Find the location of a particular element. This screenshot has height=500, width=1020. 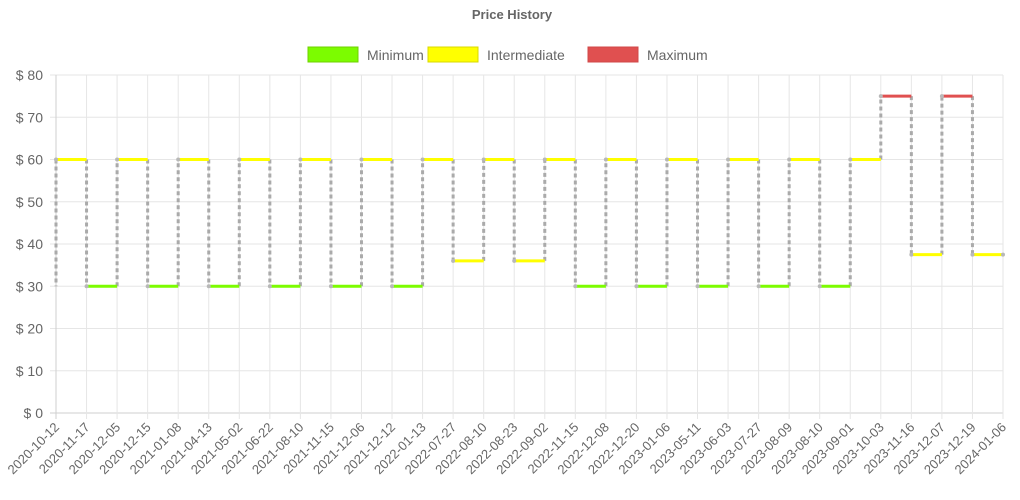

legend: Minimum Intermediate Maximum is located at coordinates (507, 54).